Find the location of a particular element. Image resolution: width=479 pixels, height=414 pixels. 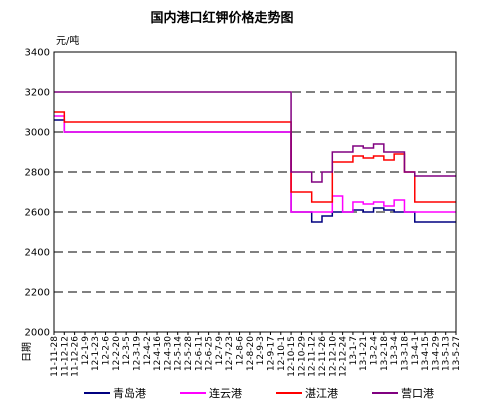

y-tick-label: 3400 is located at coordinates (37, 53).